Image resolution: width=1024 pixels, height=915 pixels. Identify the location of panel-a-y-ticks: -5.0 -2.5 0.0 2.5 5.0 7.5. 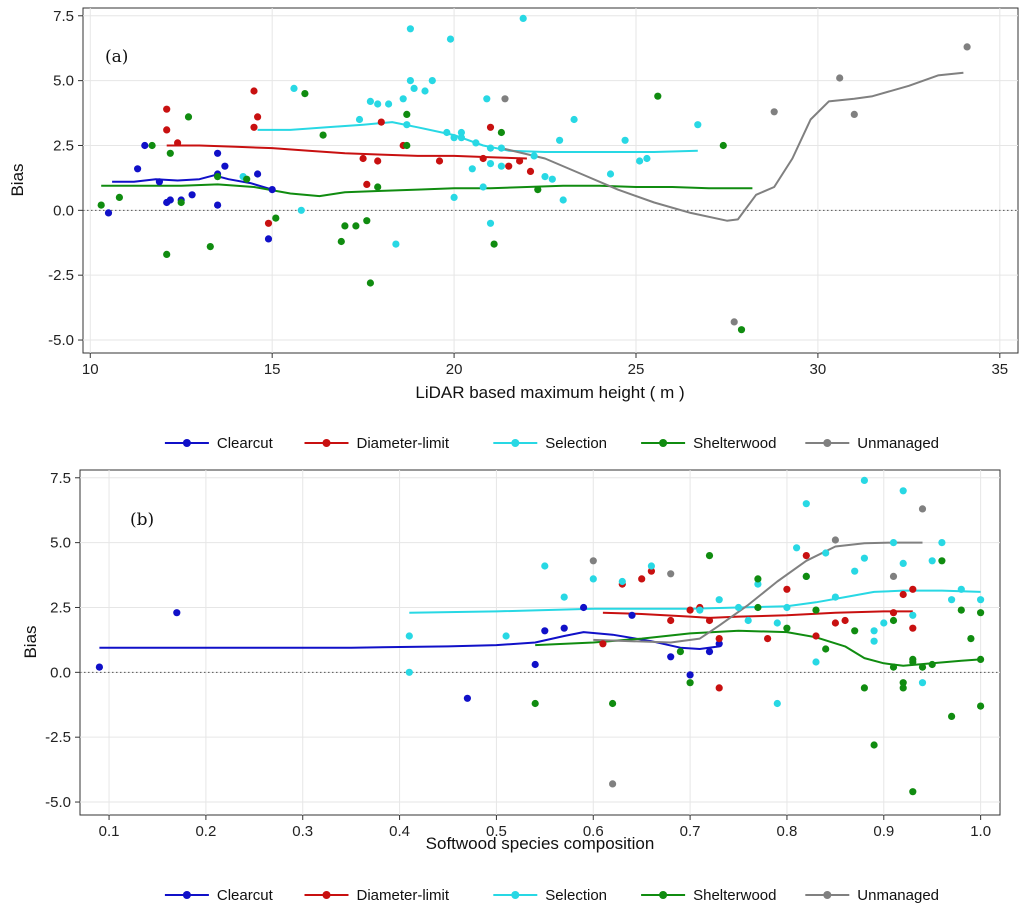
(65, 178).